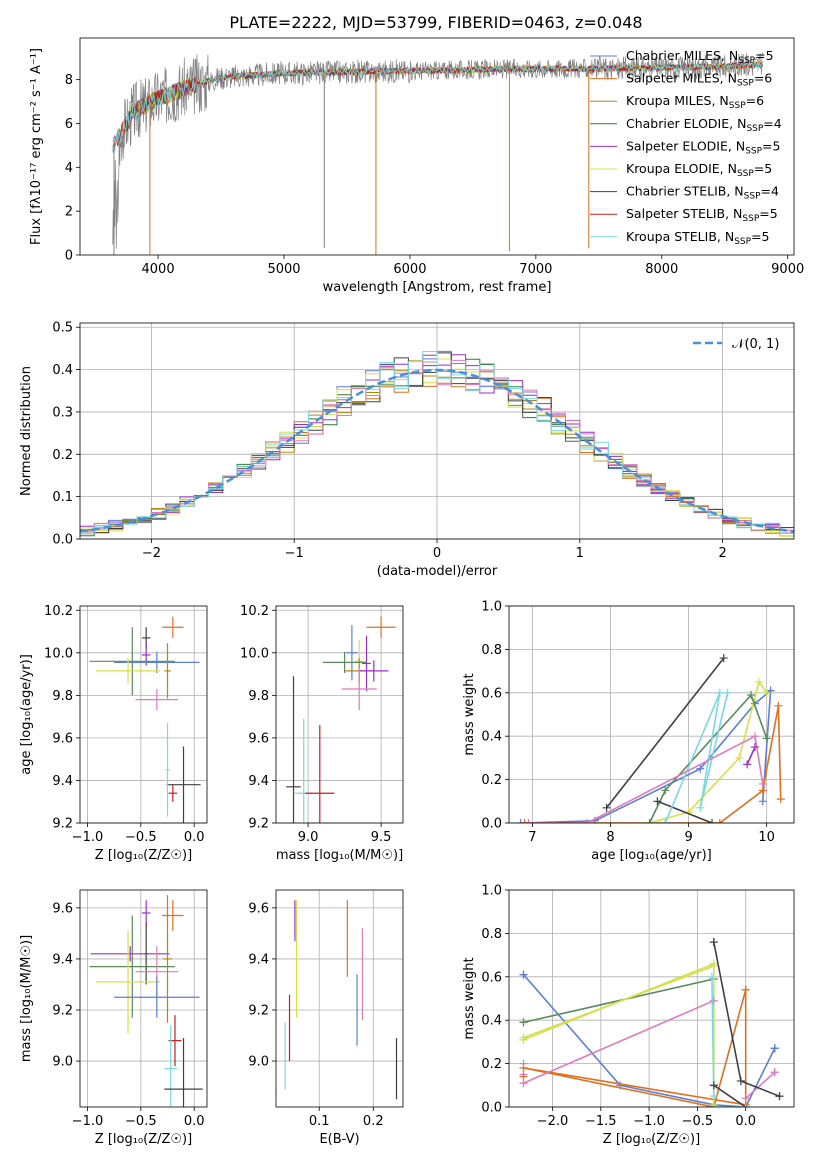  Describe the element at coordinates (339, 855) in the screenshot. I see `x-axis-label: mass [log₁₀(M/M☉)]` at that location.